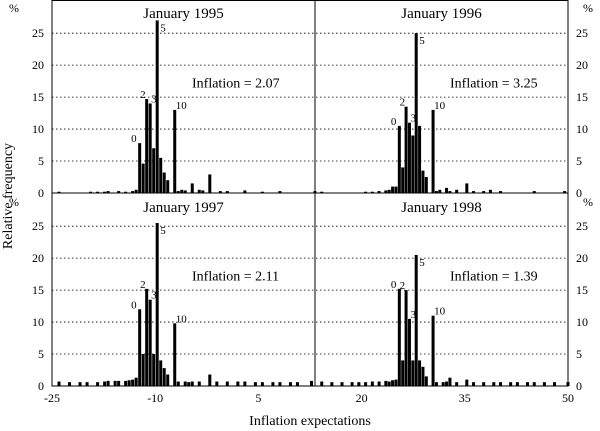  Describe the element at coordinates (582, 258) in the screenshot. I see `y-tick-label-right: 20` at that location.